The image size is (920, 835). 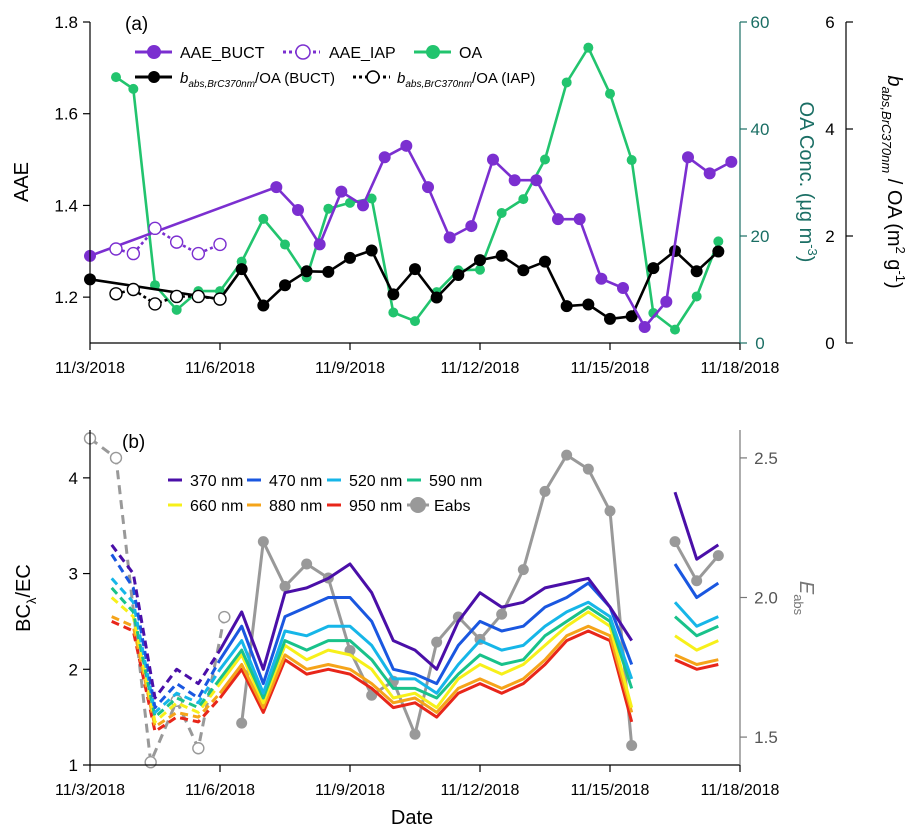 What do you see at coordinates (133, 442) in the screenshot?
I see `b-panel-label: (b)` at bounding box center [133, 442].